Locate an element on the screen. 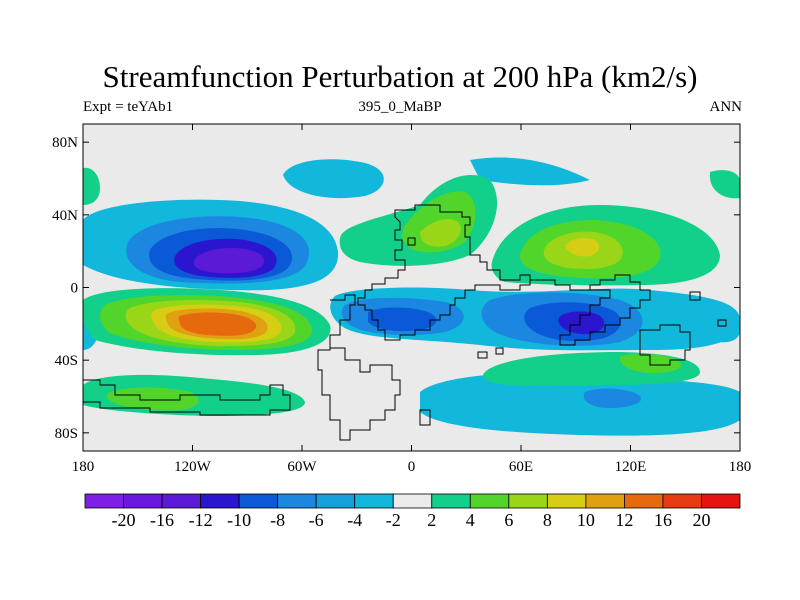 The image size is (800, 600). coastline-antarctic-peninsula is located at coordinates (187, 397).